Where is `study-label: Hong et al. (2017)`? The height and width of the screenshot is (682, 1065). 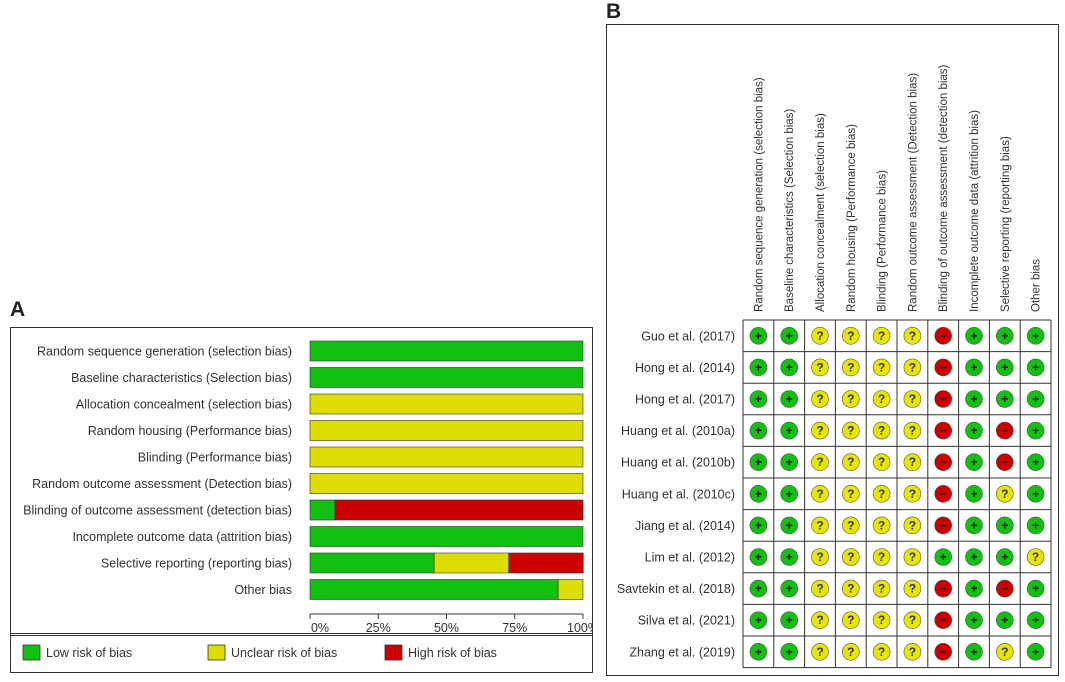 study-label: Hong et al. (2017) is located at coordinates (685, 400).